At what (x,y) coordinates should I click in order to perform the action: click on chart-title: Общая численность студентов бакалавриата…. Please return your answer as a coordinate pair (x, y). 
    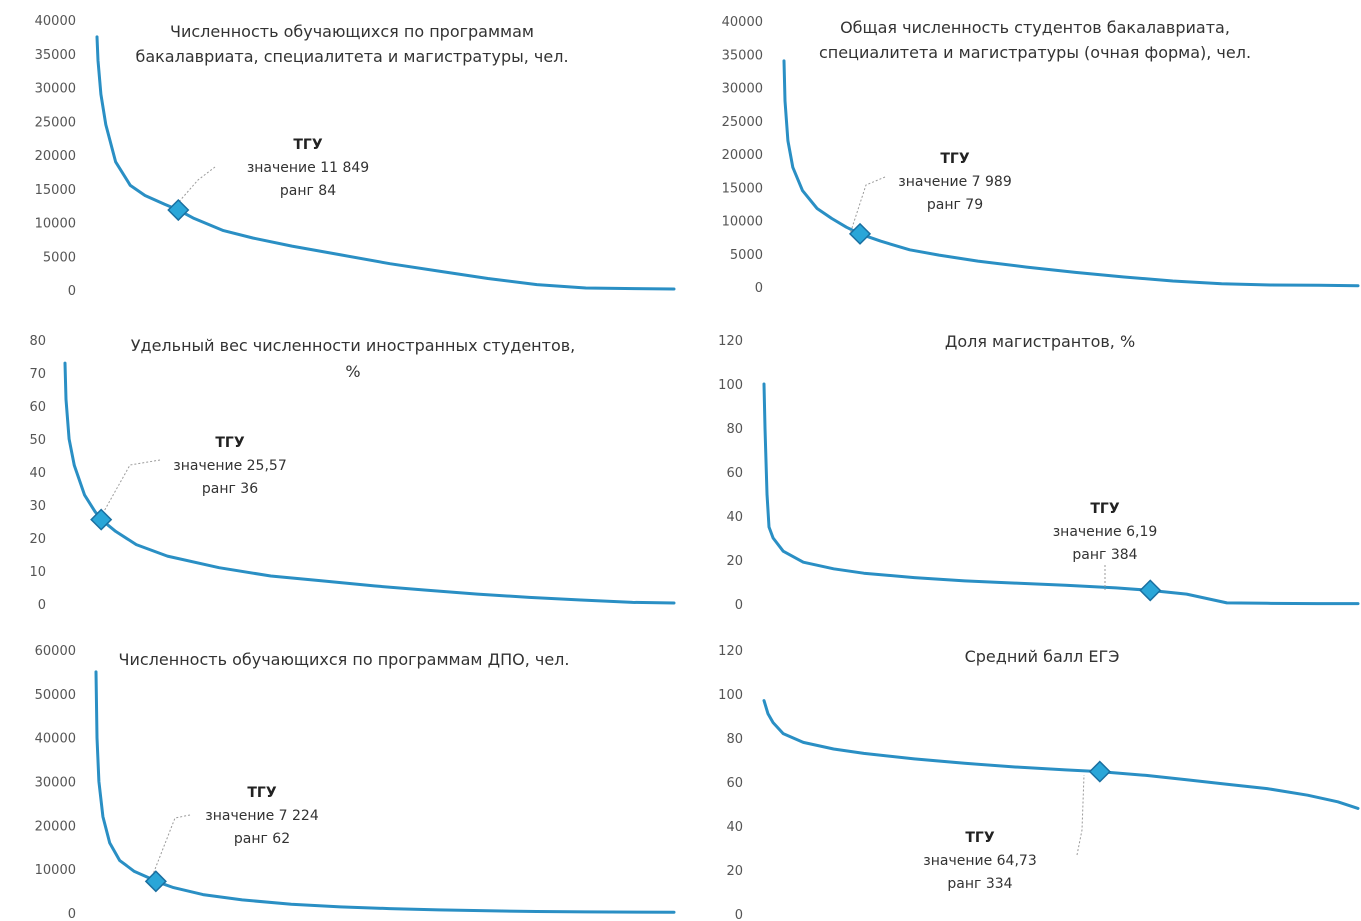
    Looking at the image, I should click on (1035, 27).